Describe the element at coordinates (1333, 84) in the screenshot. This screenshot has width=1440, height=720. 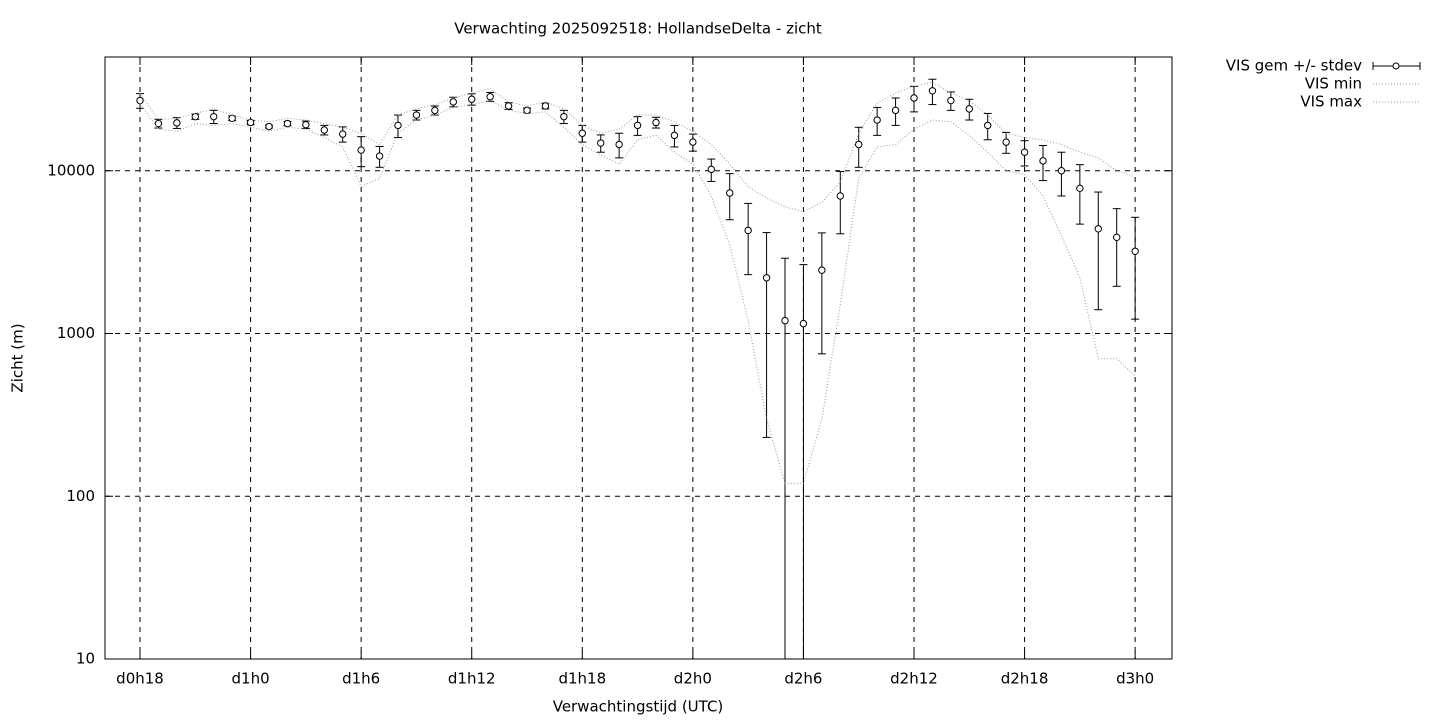
I see `legend-label: VIS min` at that location.